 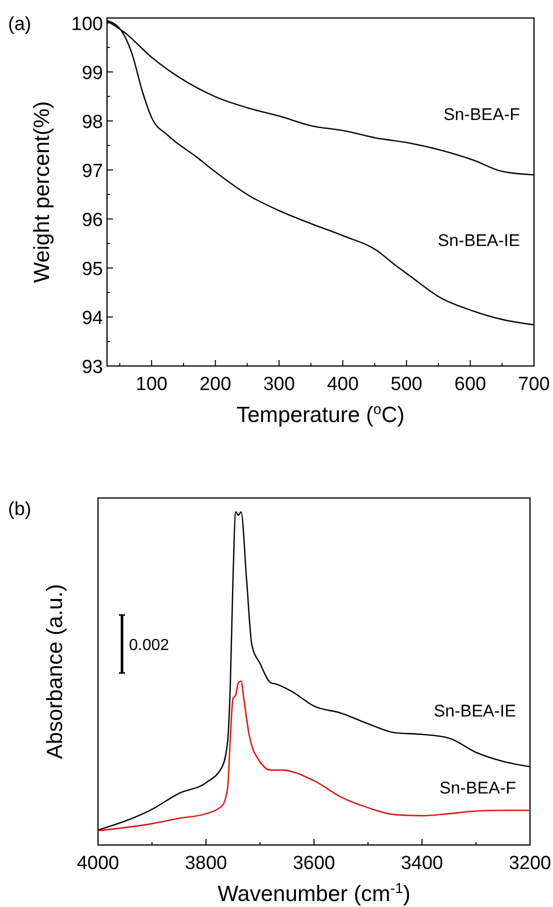 I want to click on x-tick-label: 600, so click(x=470, y=384).